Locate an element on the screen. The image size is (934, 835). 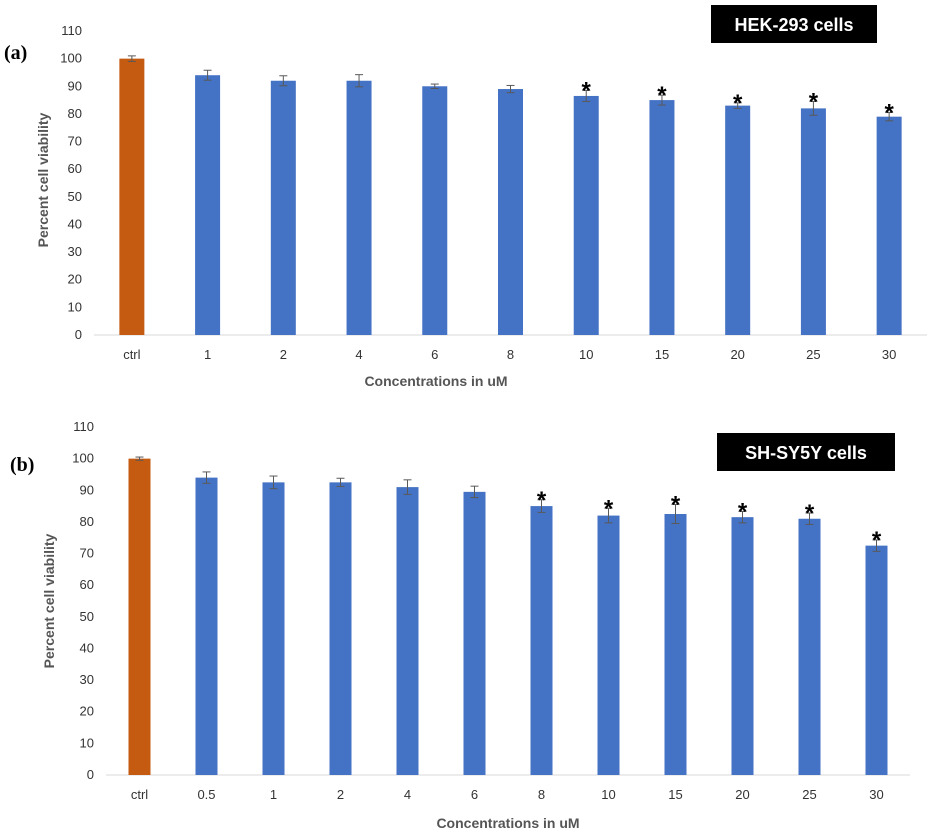
chart-title-b: SH-SY5Y cells is located at coordinates (806, 453).